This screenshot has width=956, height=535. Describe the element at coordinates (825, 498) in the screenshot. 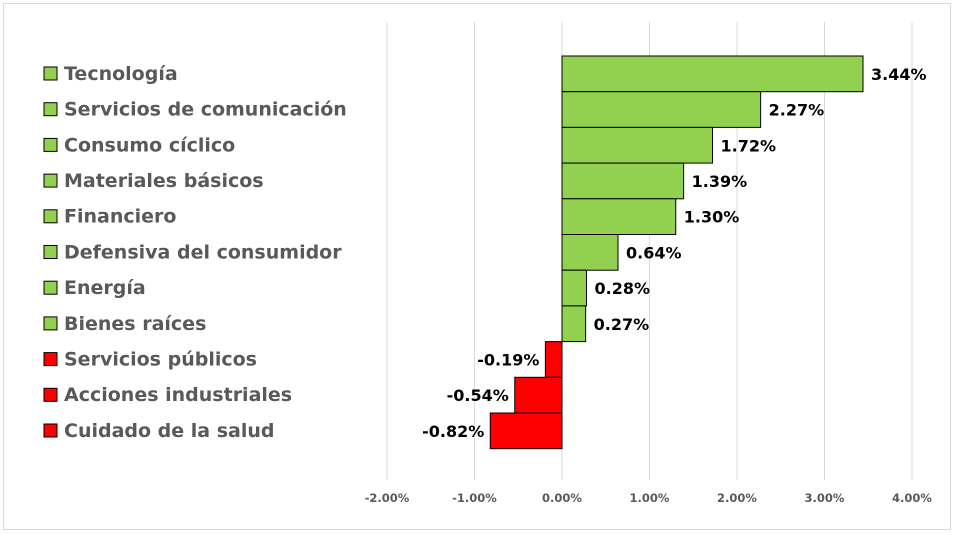

I see `x-tick-label: 3.00%` at that location.